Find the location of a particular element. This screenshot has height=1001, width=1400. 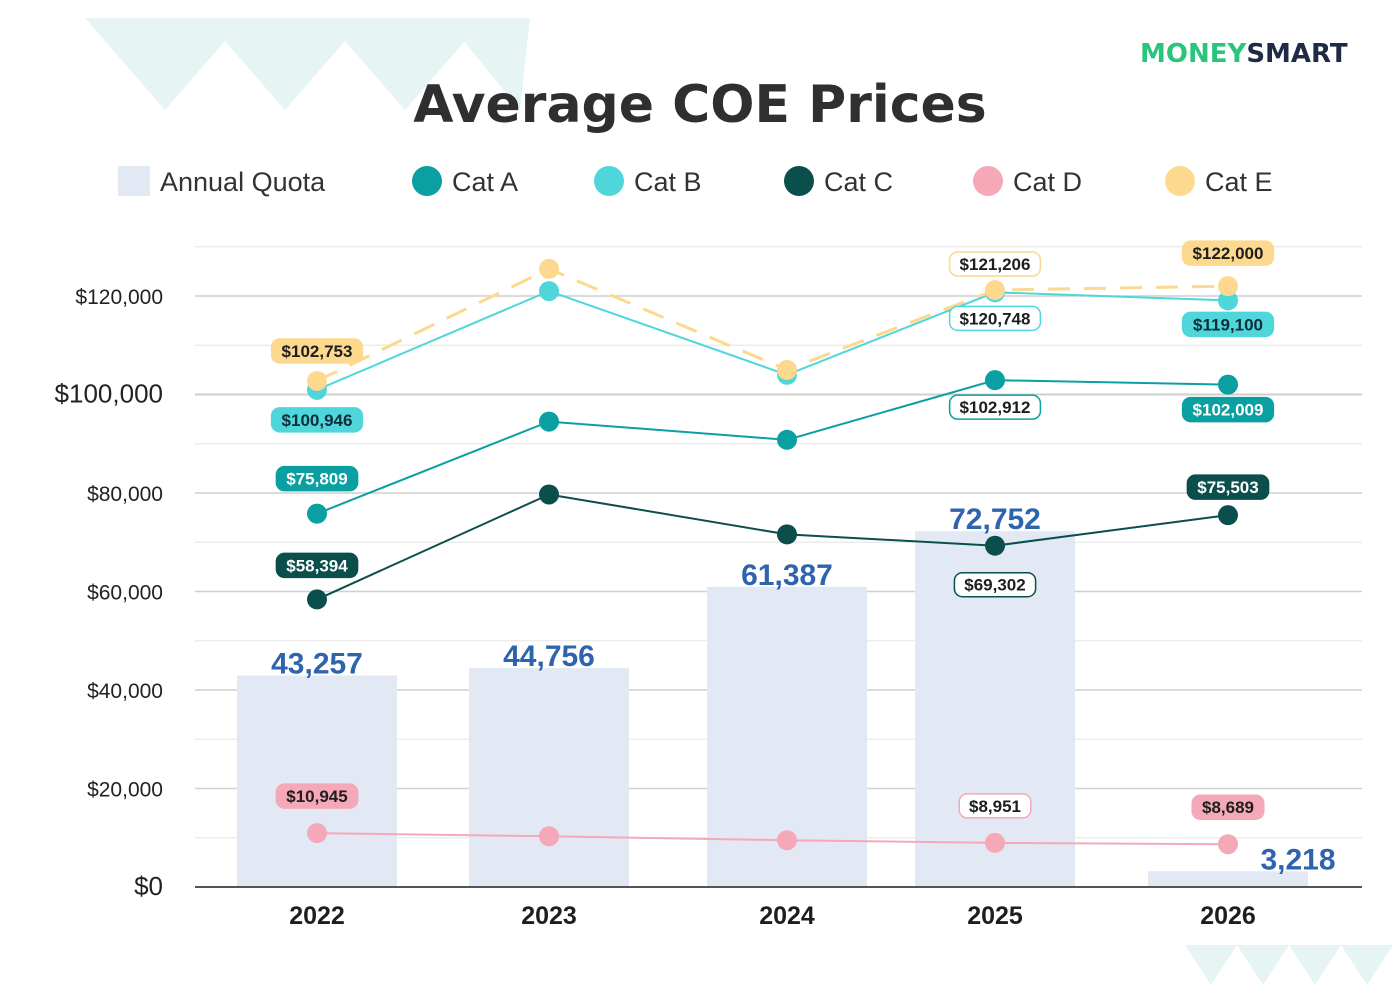

series-line-cat-b is located at coordinates (772, 340).